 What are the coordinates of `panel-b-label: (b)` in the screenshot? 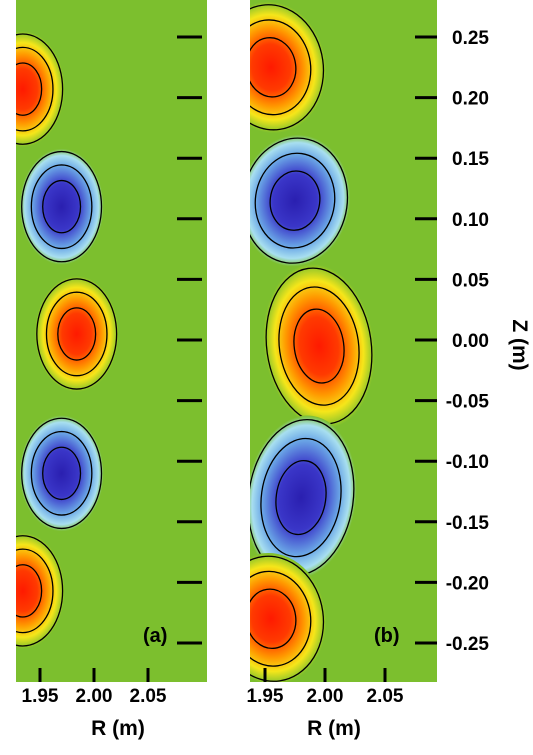 It's located at (387, 636).